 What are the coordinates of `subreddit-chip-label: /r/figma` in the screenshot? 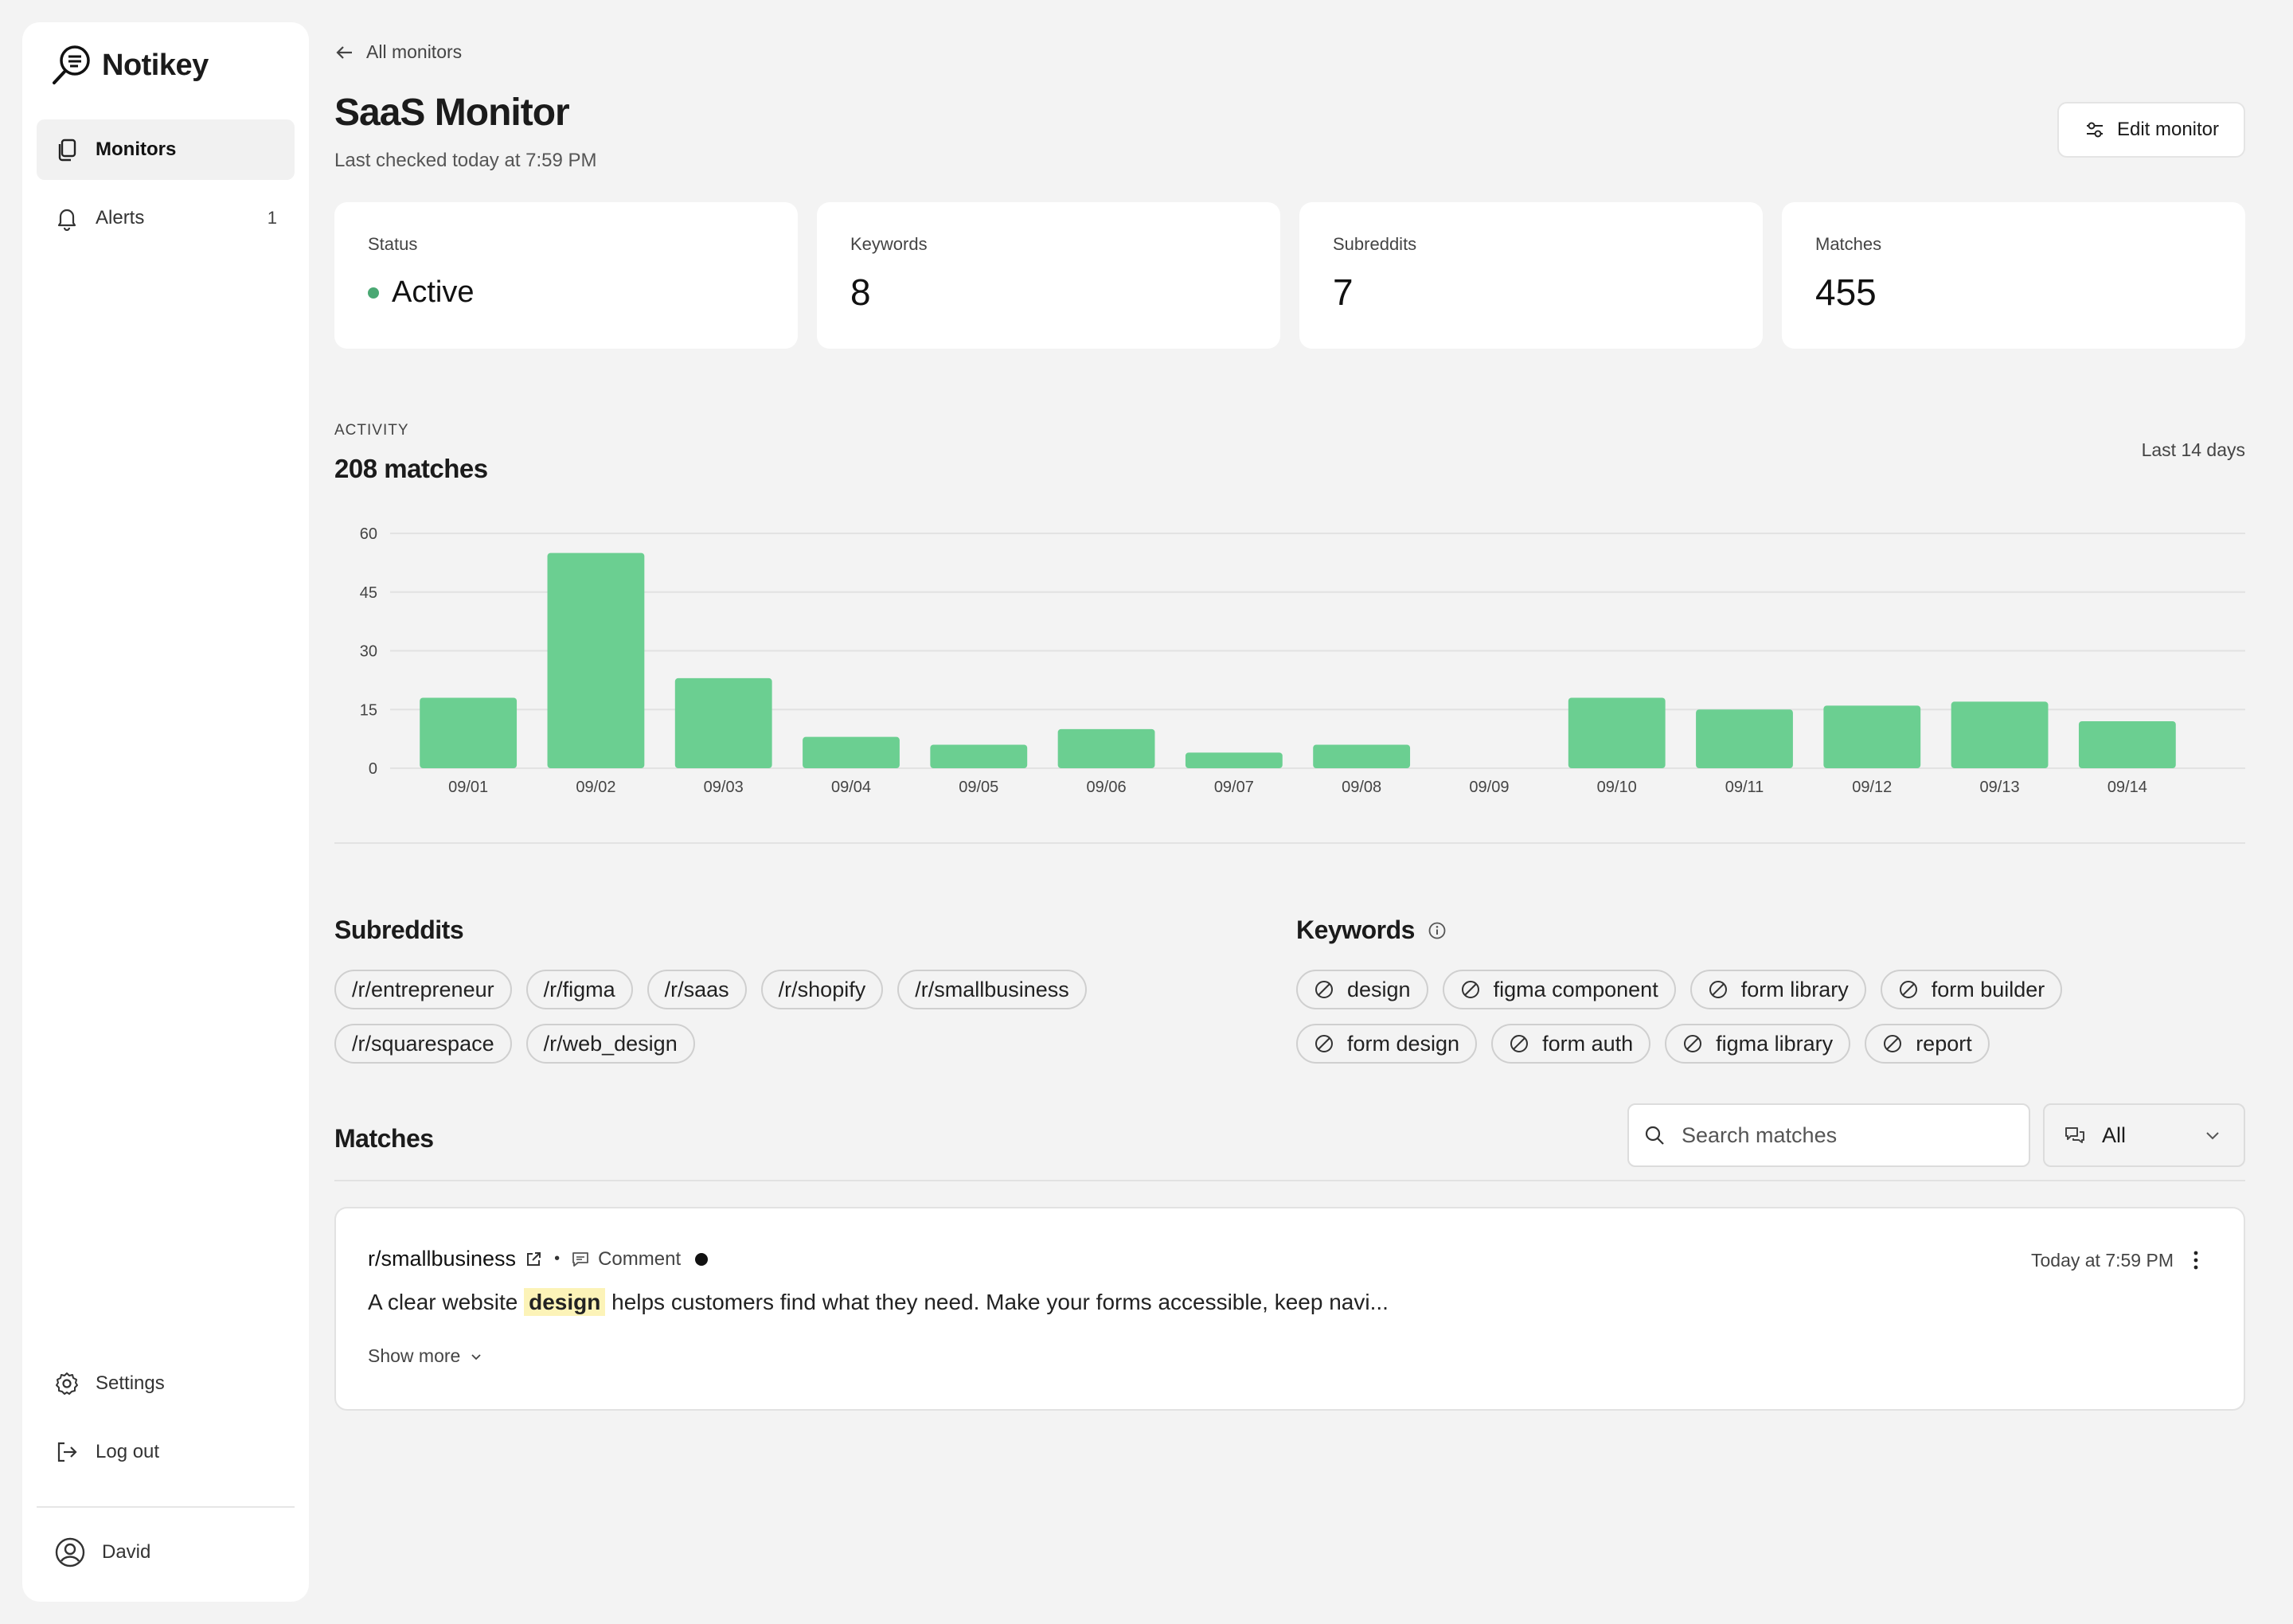 It's located at (579, 989).